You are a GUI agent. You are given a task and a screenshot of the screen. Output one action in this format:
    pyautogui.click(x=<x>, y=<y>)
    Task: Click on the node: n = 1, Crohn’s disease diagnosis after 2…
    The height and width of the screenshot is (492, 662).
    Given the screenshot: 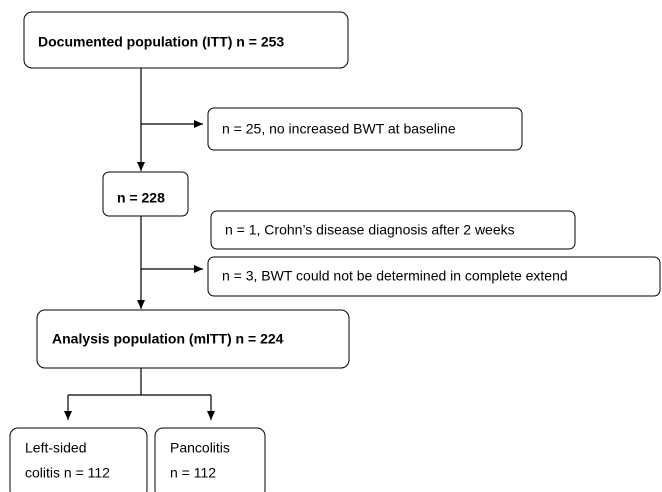 What is the action you would take?
    pyautogui.click(x=393, y=230)
    